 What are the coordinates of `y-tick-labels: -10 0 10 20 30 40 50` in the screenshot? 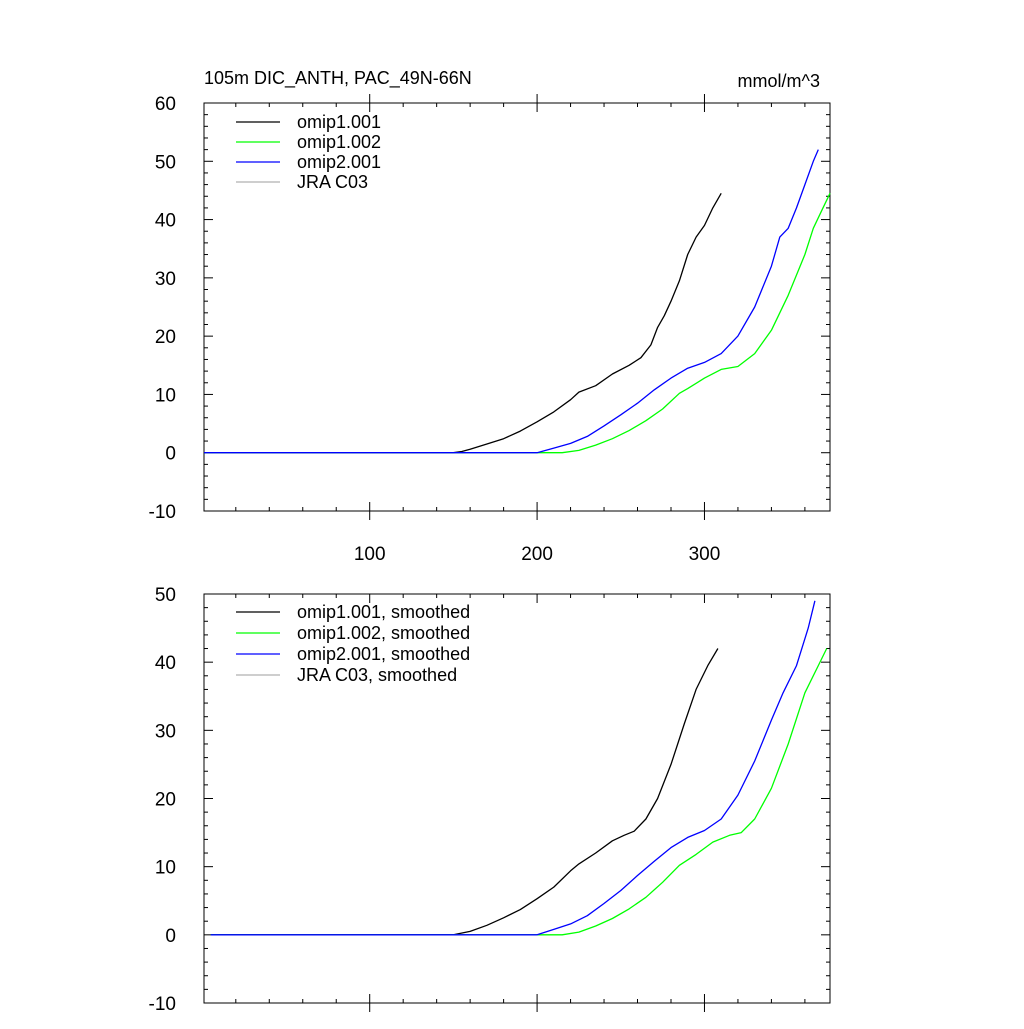 It's located at (162, 800).